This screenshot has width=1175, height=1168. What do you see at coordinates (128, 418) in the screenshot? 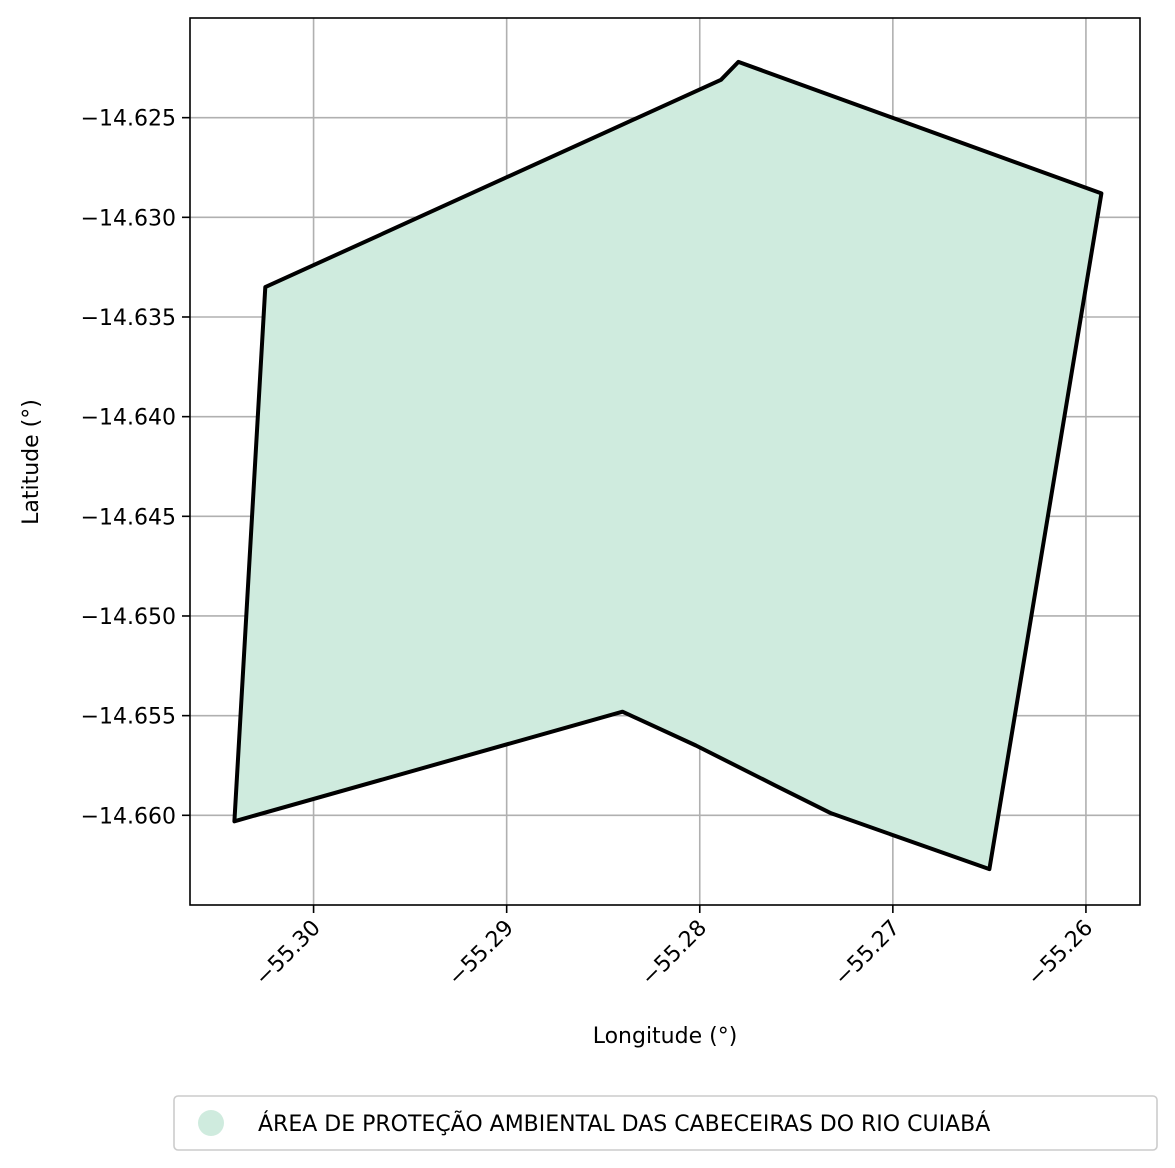
I see `y-tick-label: −14.640` at bounding box center [128, 418].